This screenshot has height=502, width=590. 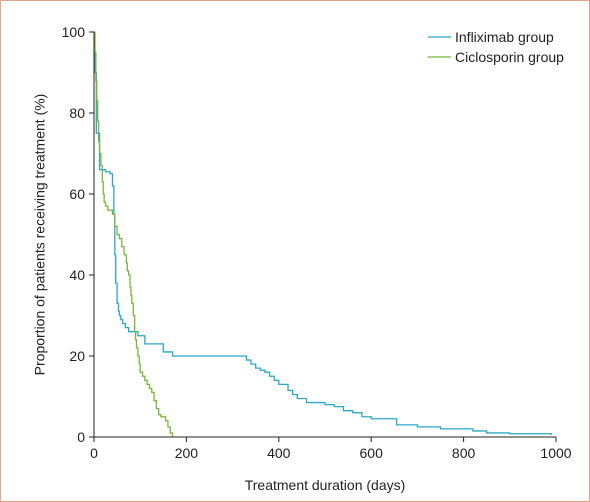 What do you see at coordinates (81, 437) in the screenshot?
I see `y-tick-label: 0` at bounding box center [81, 437].